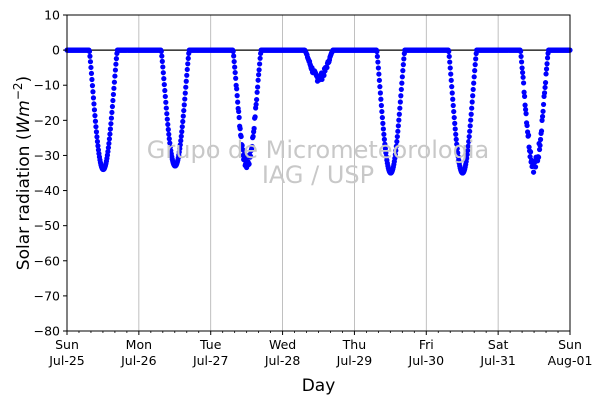 This screenshot has height=405, width=605. I want to click on watermark-line-2: IAG / USP, so click(318, 175).